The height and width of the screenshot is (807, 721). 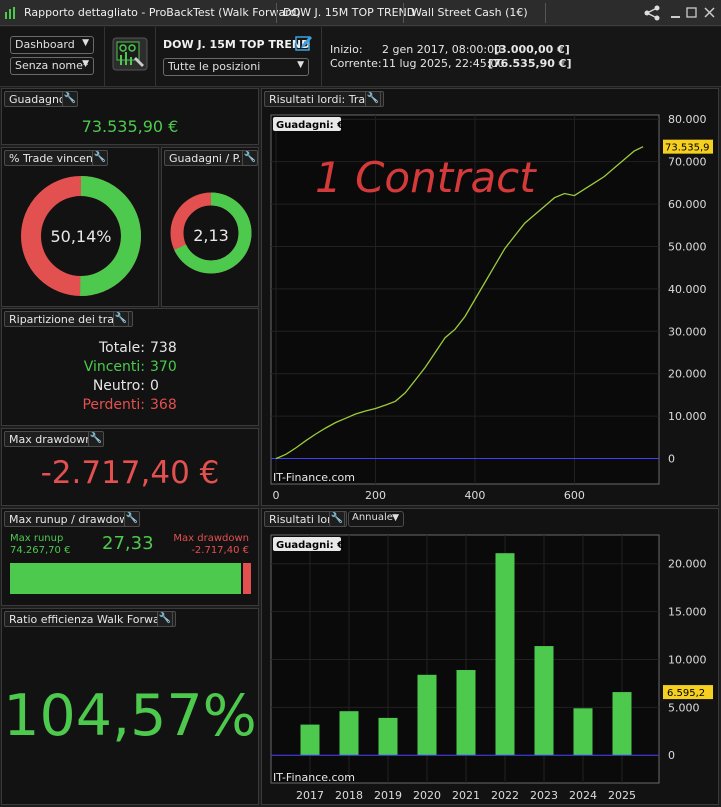 I want to click on x-tick-label: 2025, so click(x=622, y=795).